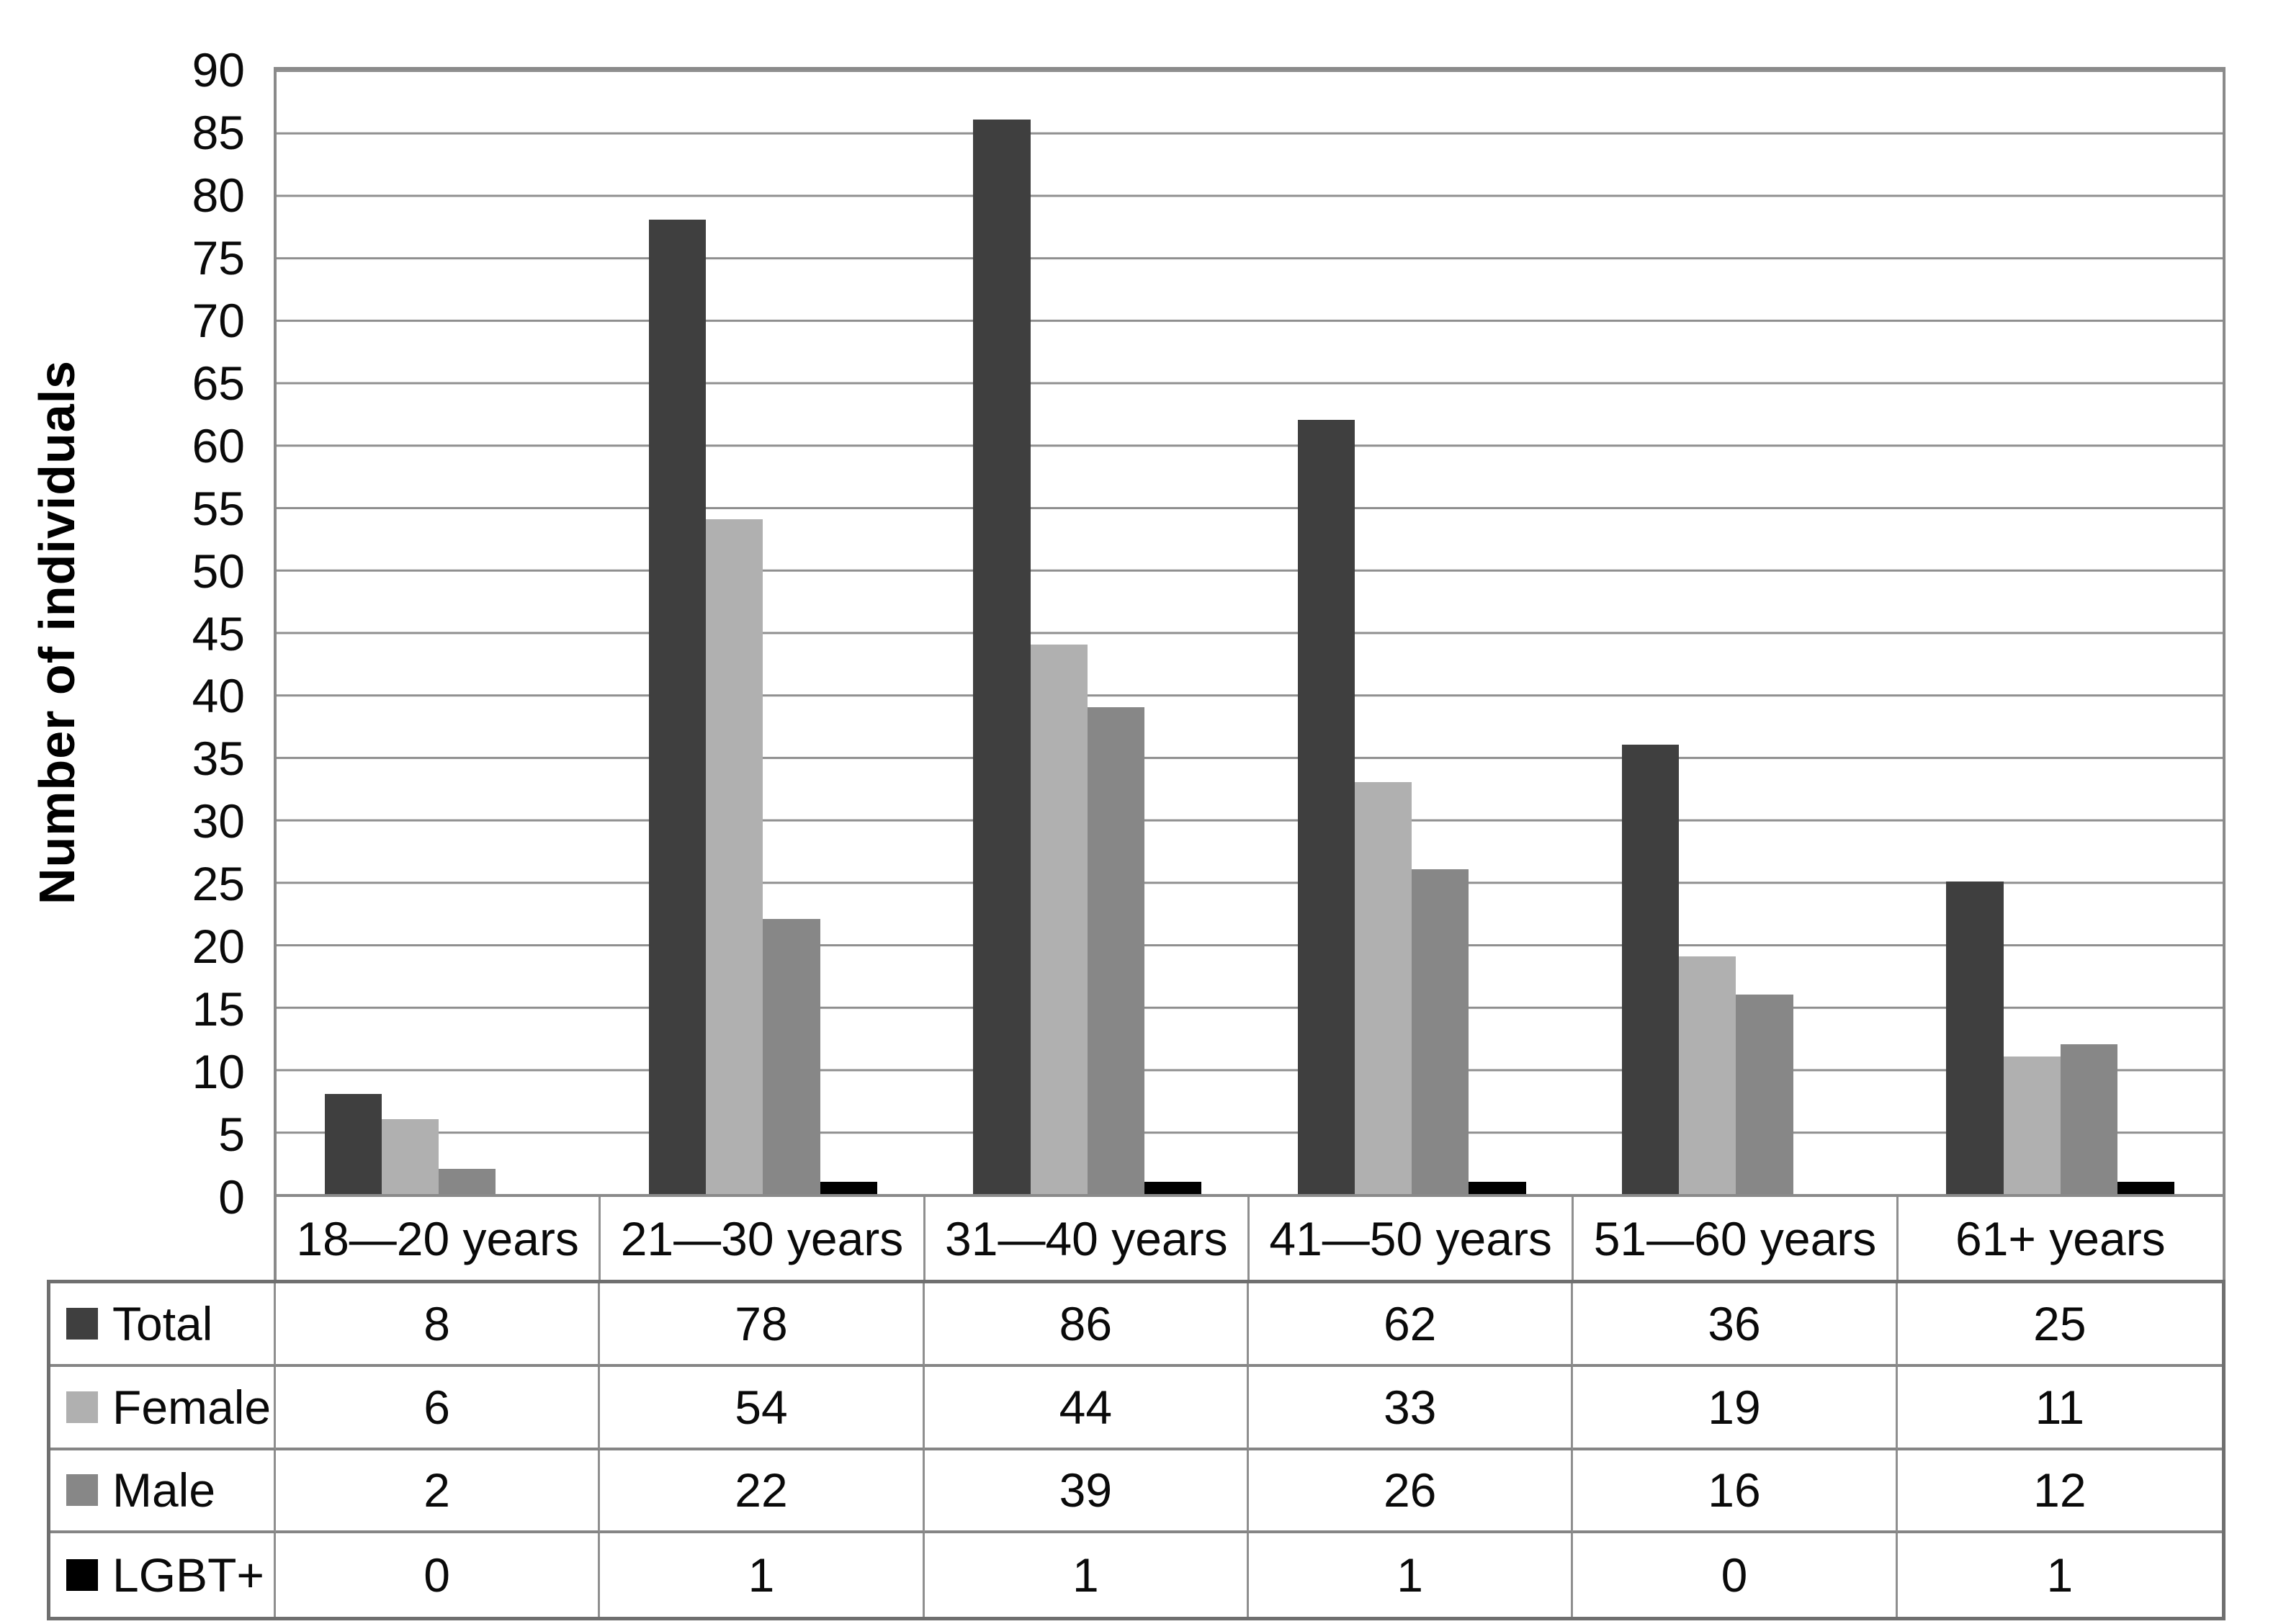 This screenshot has width=2286, height=1624. I want to click on y-tick-label: 85, so click(219, 132).